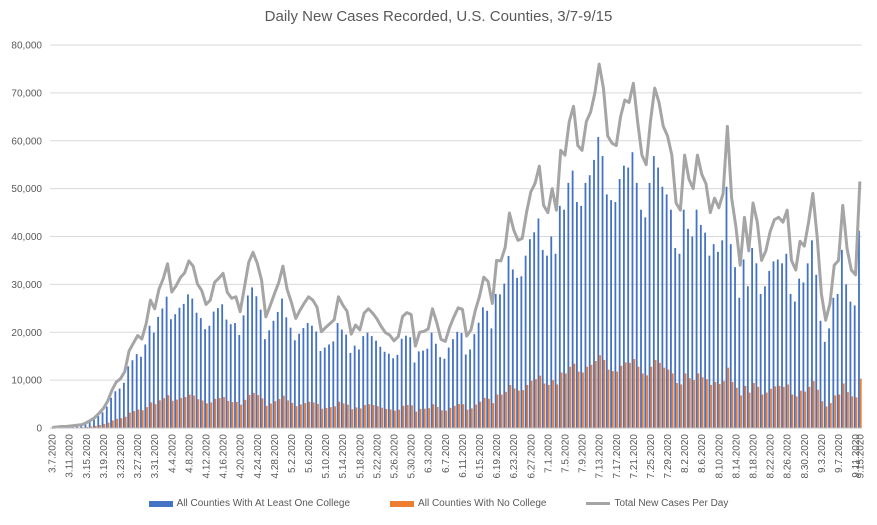 The image size is (877, 525). Describe the element at coordinates (172, 453) in the screenshot. I see `x-tick-label: 4.4.2020` at that location.